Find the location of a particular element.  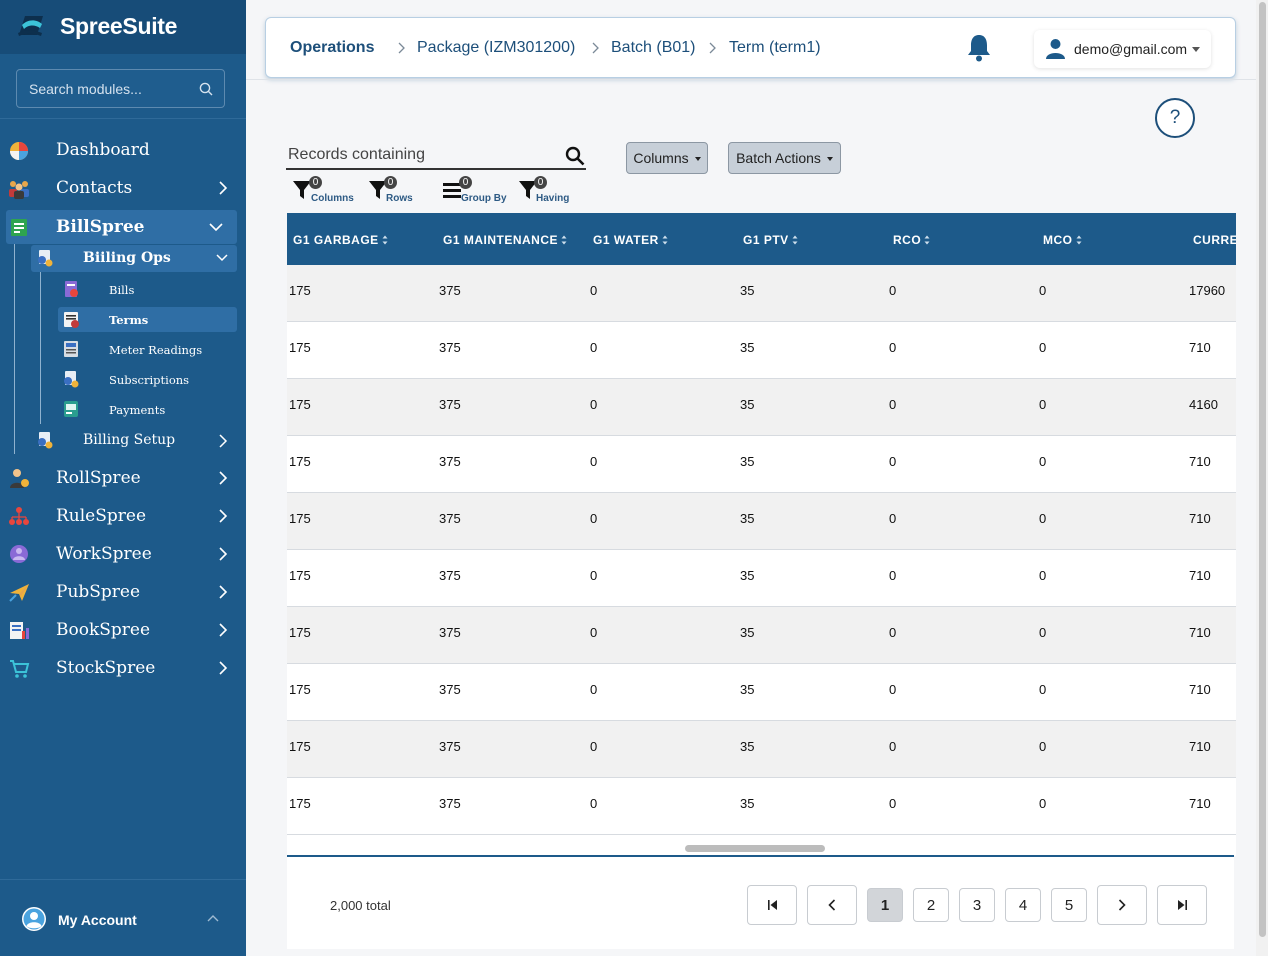

column-header-label: G1 WATER is located at coordinates (626, 240).